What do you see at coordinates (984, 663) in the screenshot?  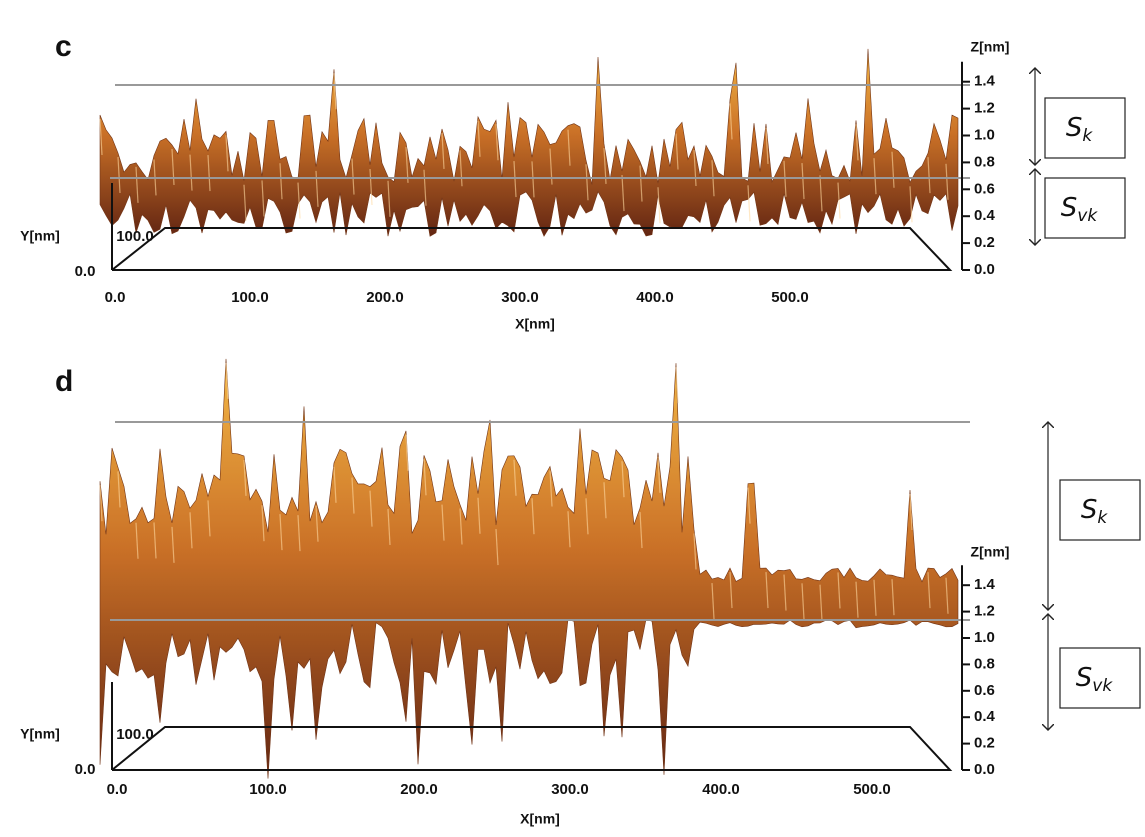 I see `z-tick-label: 0.8` at bounding box center [984, 663].